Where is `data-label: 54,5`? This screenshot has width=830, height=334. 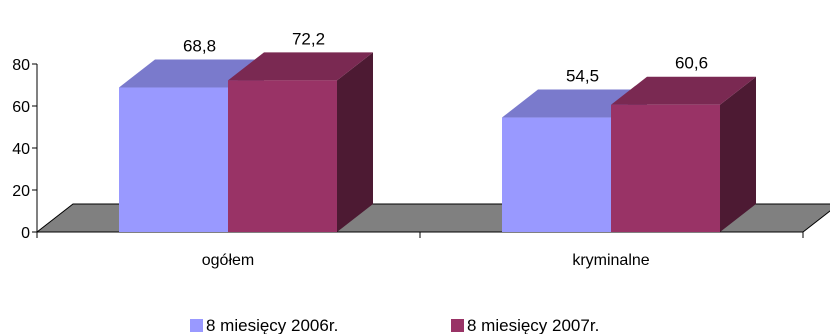 data-label: 54,5 is located at coordinates (582, 76).